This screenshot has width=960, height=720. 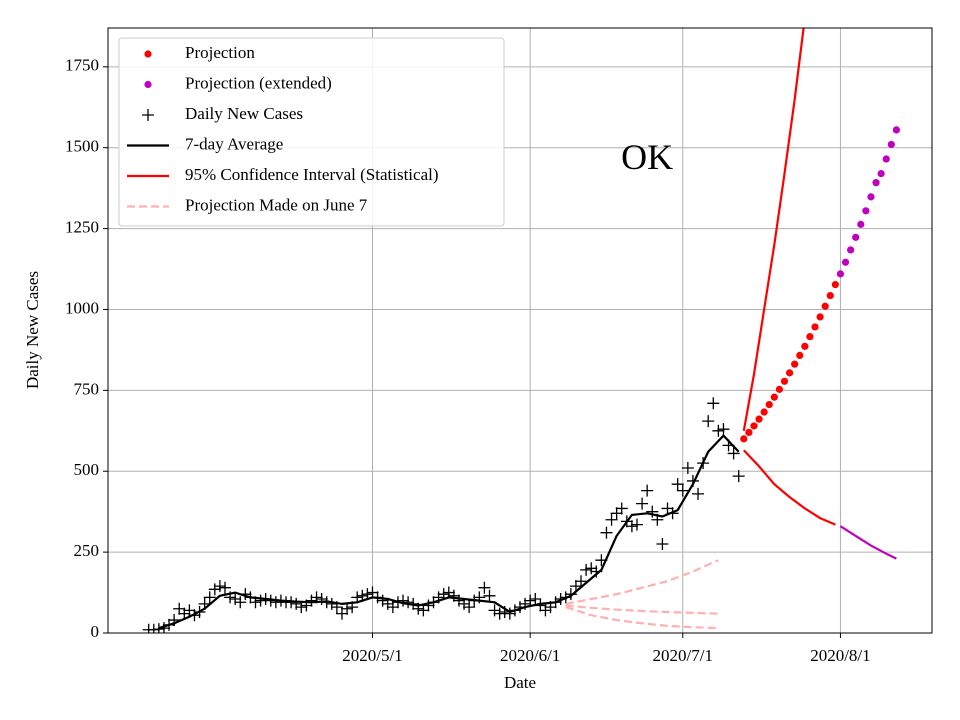 I want to click on y-tick-label: 1750, so click(x=82, y=65).